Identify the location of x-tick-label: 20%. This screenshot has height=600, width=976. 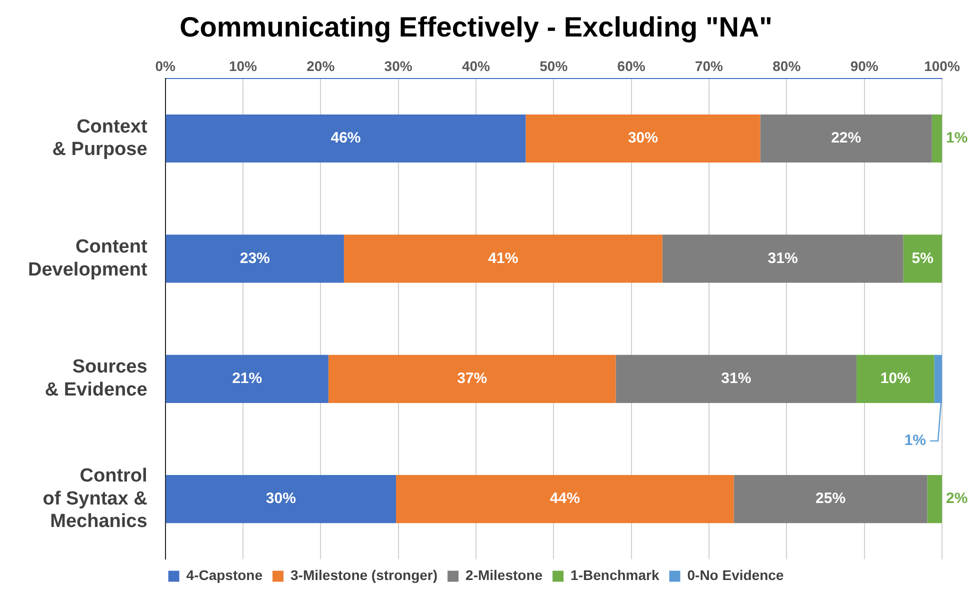
(321, 66).